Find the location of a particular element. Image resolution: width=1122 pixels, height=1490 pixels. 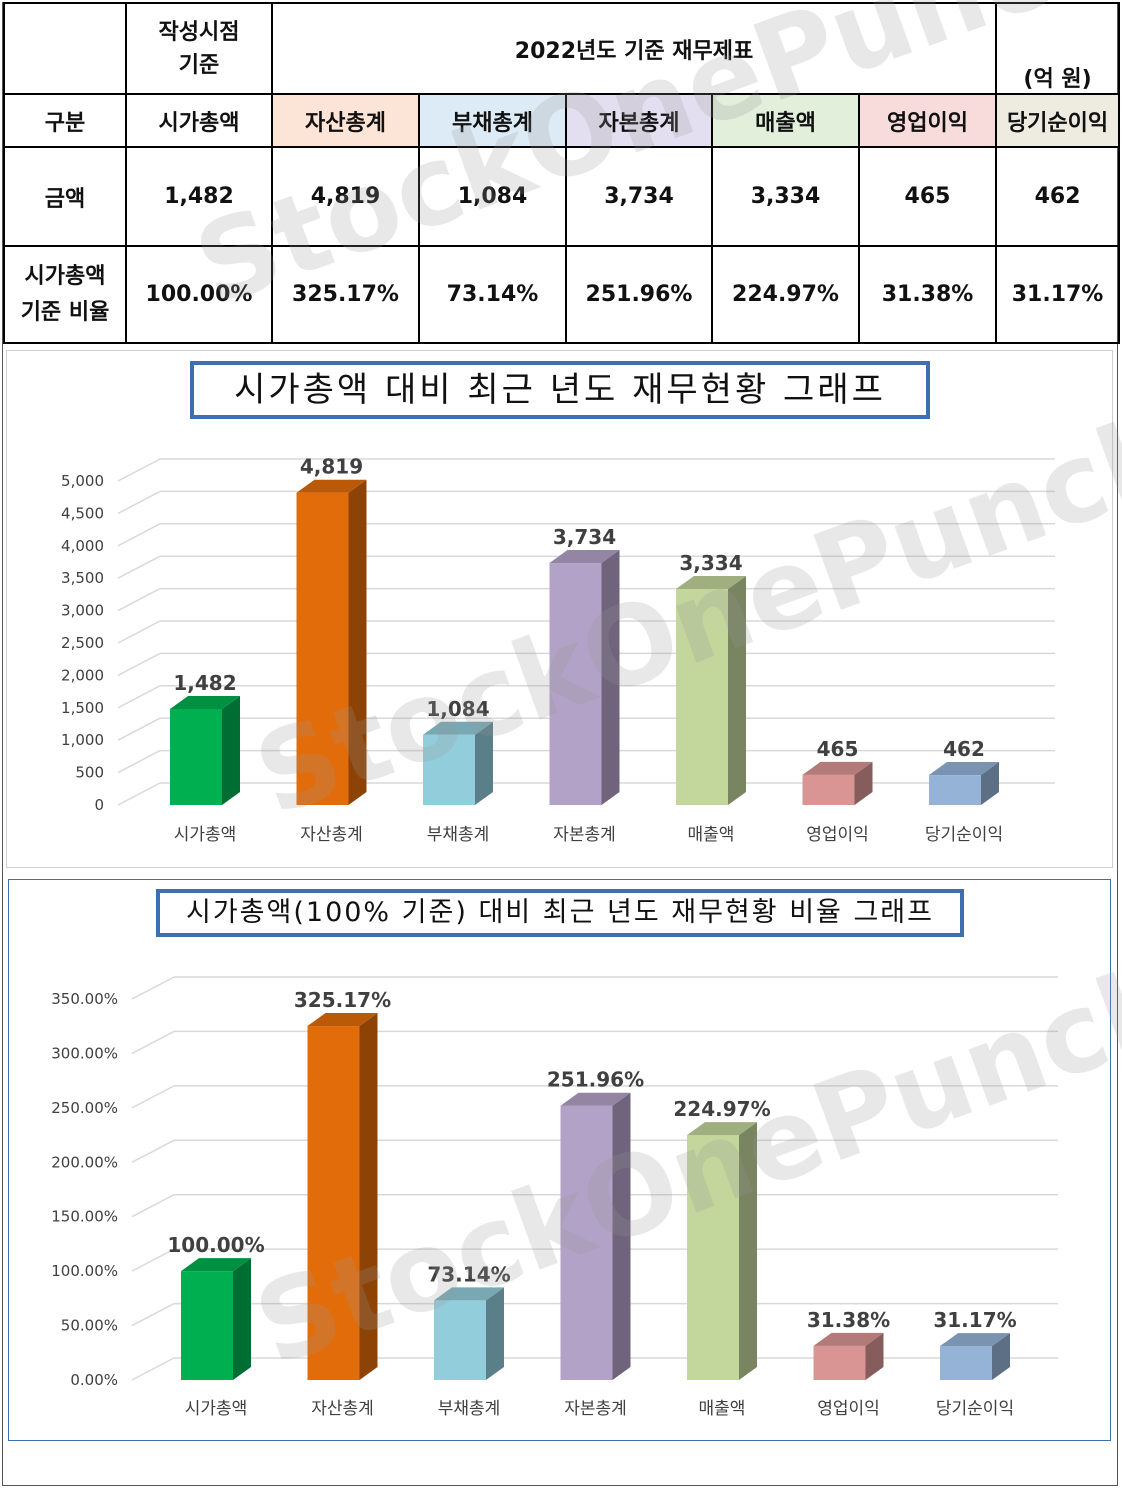

amount-row-label: 금액 is located at coordinates (65, 196).